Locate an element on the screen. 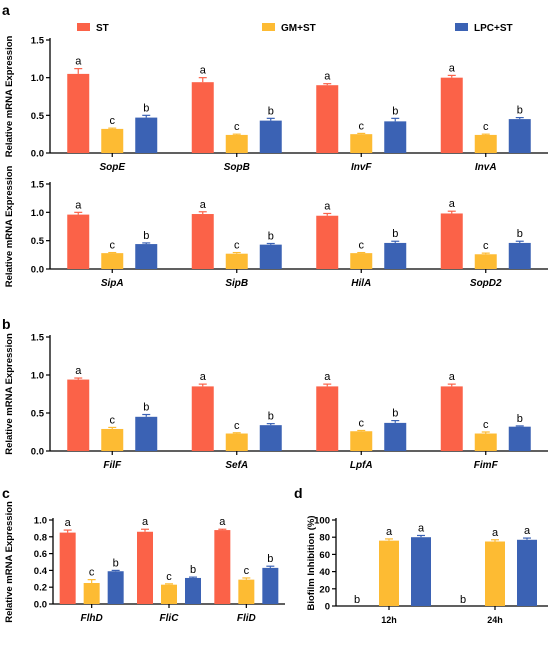 The width and height of the screenshot is (550, 645). bar-gm-st-sipa is located at coordinates (112, 261).